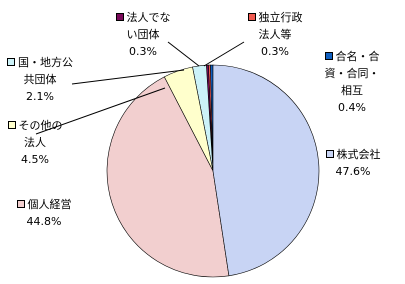 This screenshot has height=284, width=405. What do you see at coordinates (358, 154) in the screenshot?
I see `category-name: 株式会社` at bounding box center [358, 154].